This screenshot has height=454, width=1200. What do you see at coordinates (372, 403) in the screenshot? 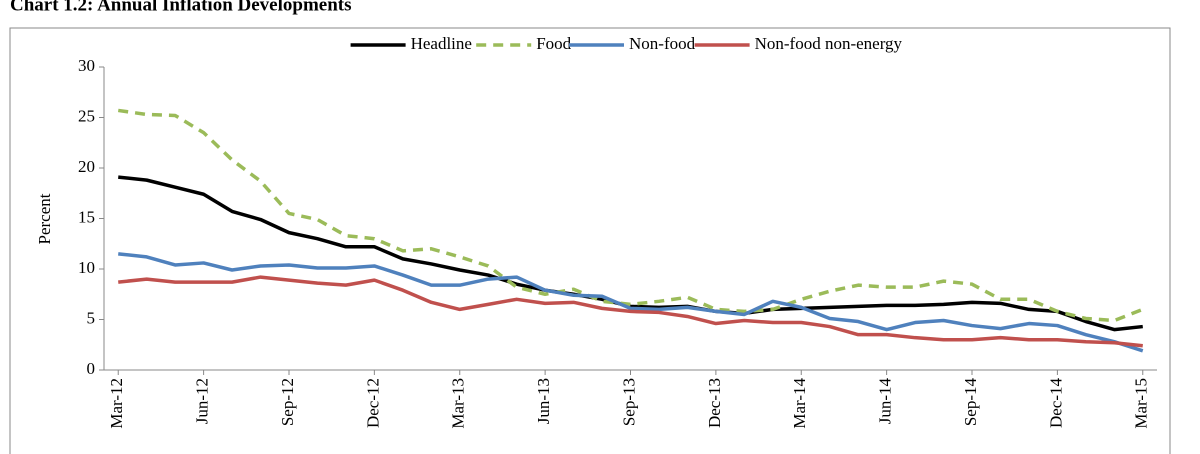
I see `x-tick-label: Dec-12` at bounding box center [372, 403].